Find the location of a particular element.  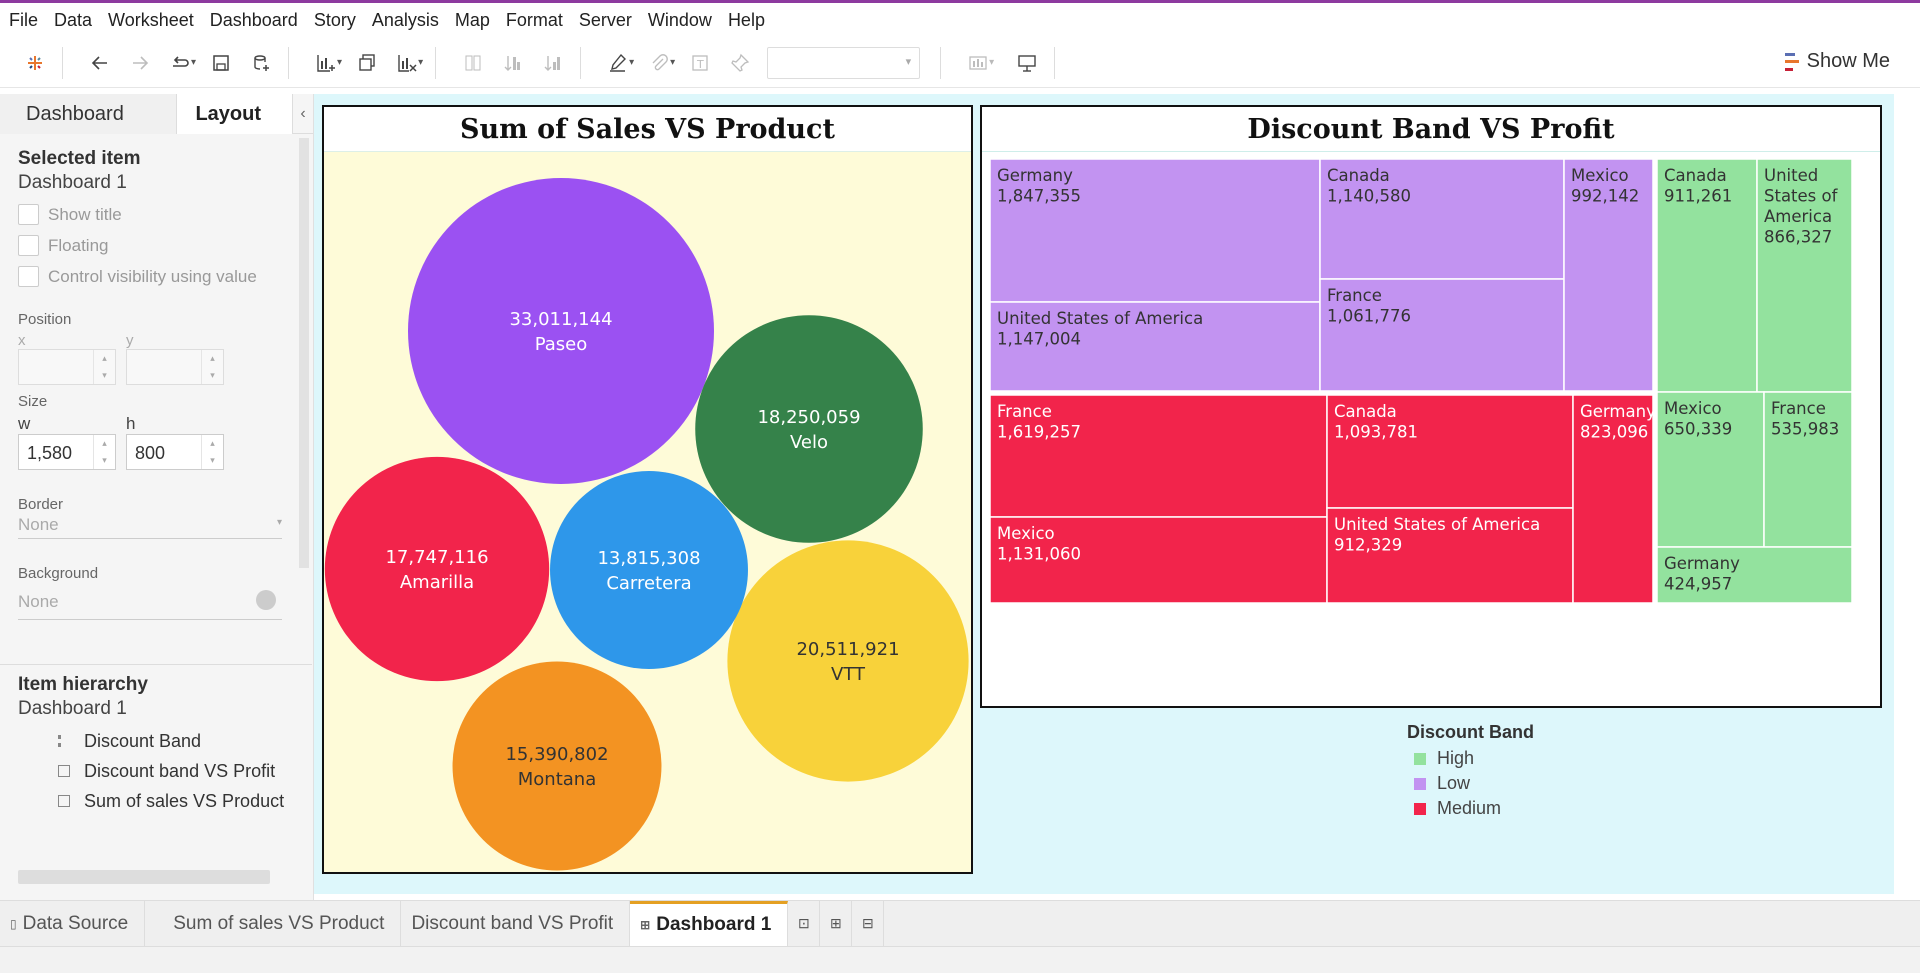

width-input: 1,580 ▴ ▾ is located at coordinates (67, 452).